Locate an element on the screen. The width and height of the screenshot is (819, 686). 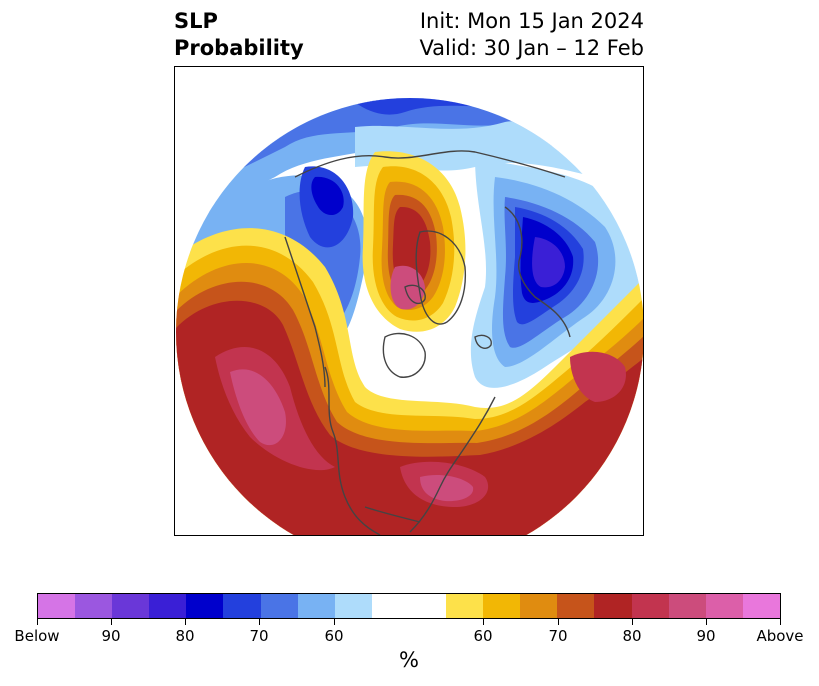
colorbar is located at coordinates (409, 606).